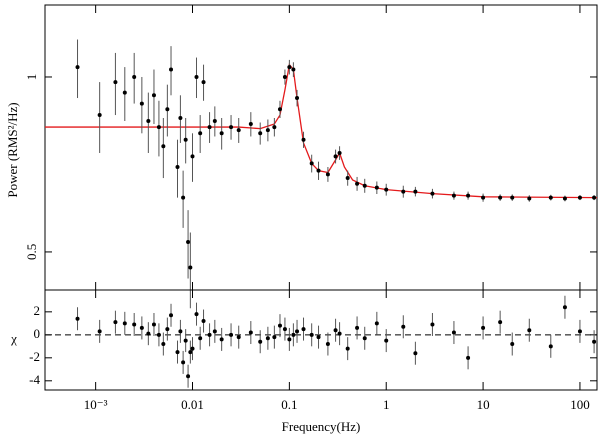 The width and height of the screenshot is (600, 438). What do you see at coordinates (31, 77) in the screenshot?
I see `y-tick-label: 1` at bounding box center [31, 77].